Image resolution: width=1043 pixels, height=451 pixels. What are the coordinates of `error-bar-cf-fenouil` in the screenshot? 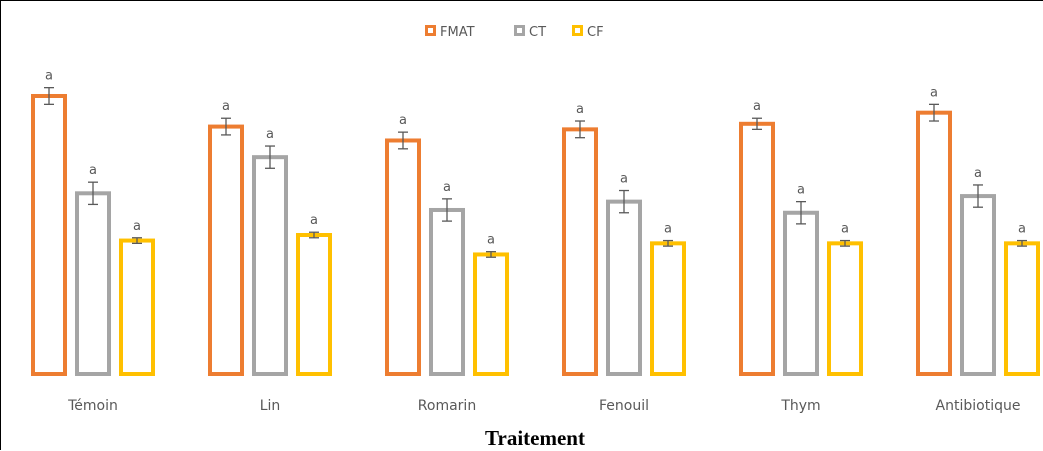 It's located at (668, 243).